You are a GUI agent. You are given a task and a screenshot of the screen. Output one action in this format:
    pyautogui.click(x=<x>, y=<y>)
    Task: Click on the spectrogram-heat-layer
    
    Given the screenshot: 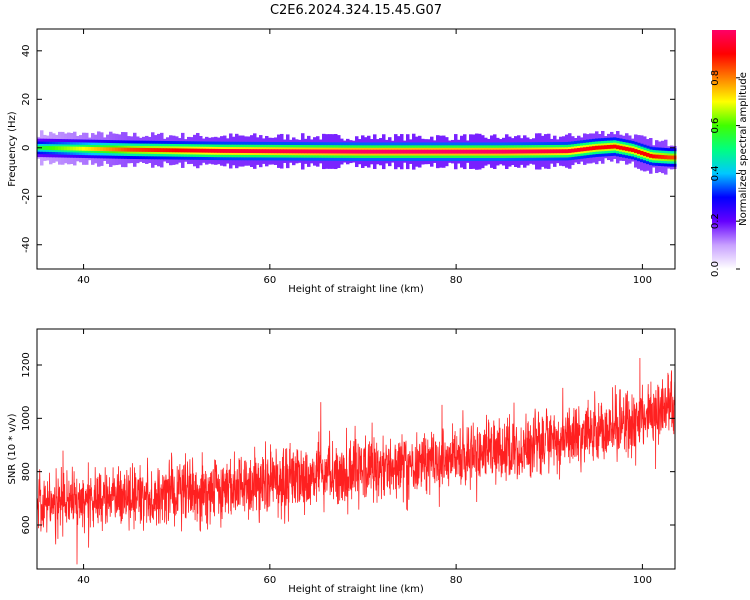 What is the action you would take?
    pyautogui.click(x=357, y=152)
    